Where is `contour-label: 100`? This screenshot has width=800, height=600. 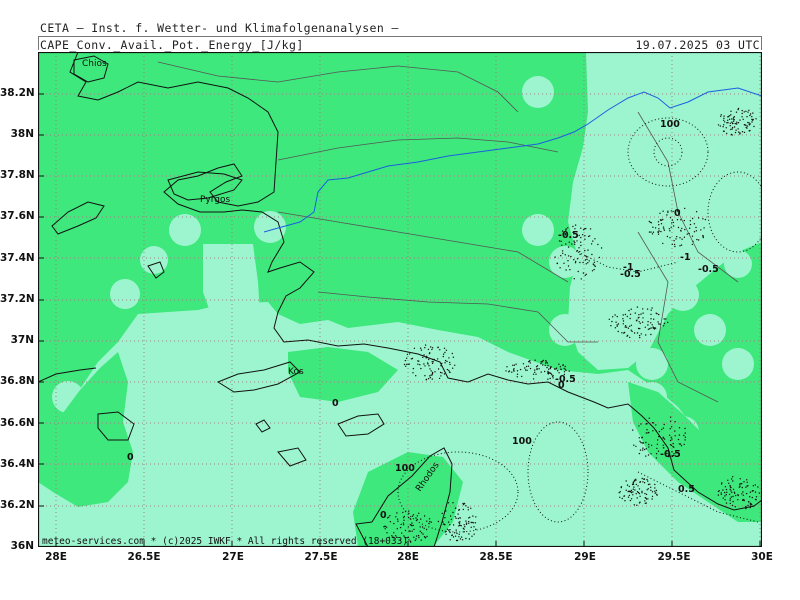 contour-label: 100 is located at coordinates (405, 468).